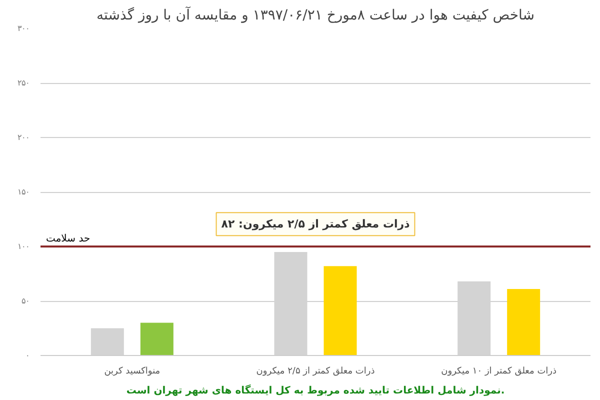 The width and height of the screenshot is (600, 400). Describe the element at coordinates (24, 246) in the screenshot. I see `y-tick-label: ۱۰۰` at that location.